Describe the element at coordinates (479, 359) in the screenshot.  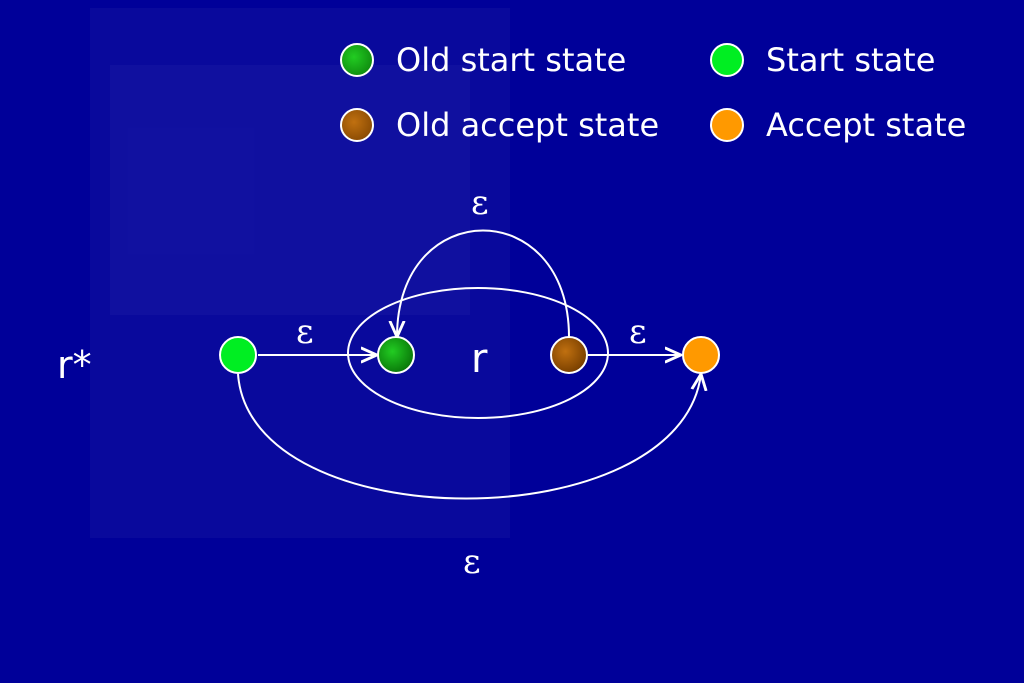
I see `inner-r-label: r` at that location.